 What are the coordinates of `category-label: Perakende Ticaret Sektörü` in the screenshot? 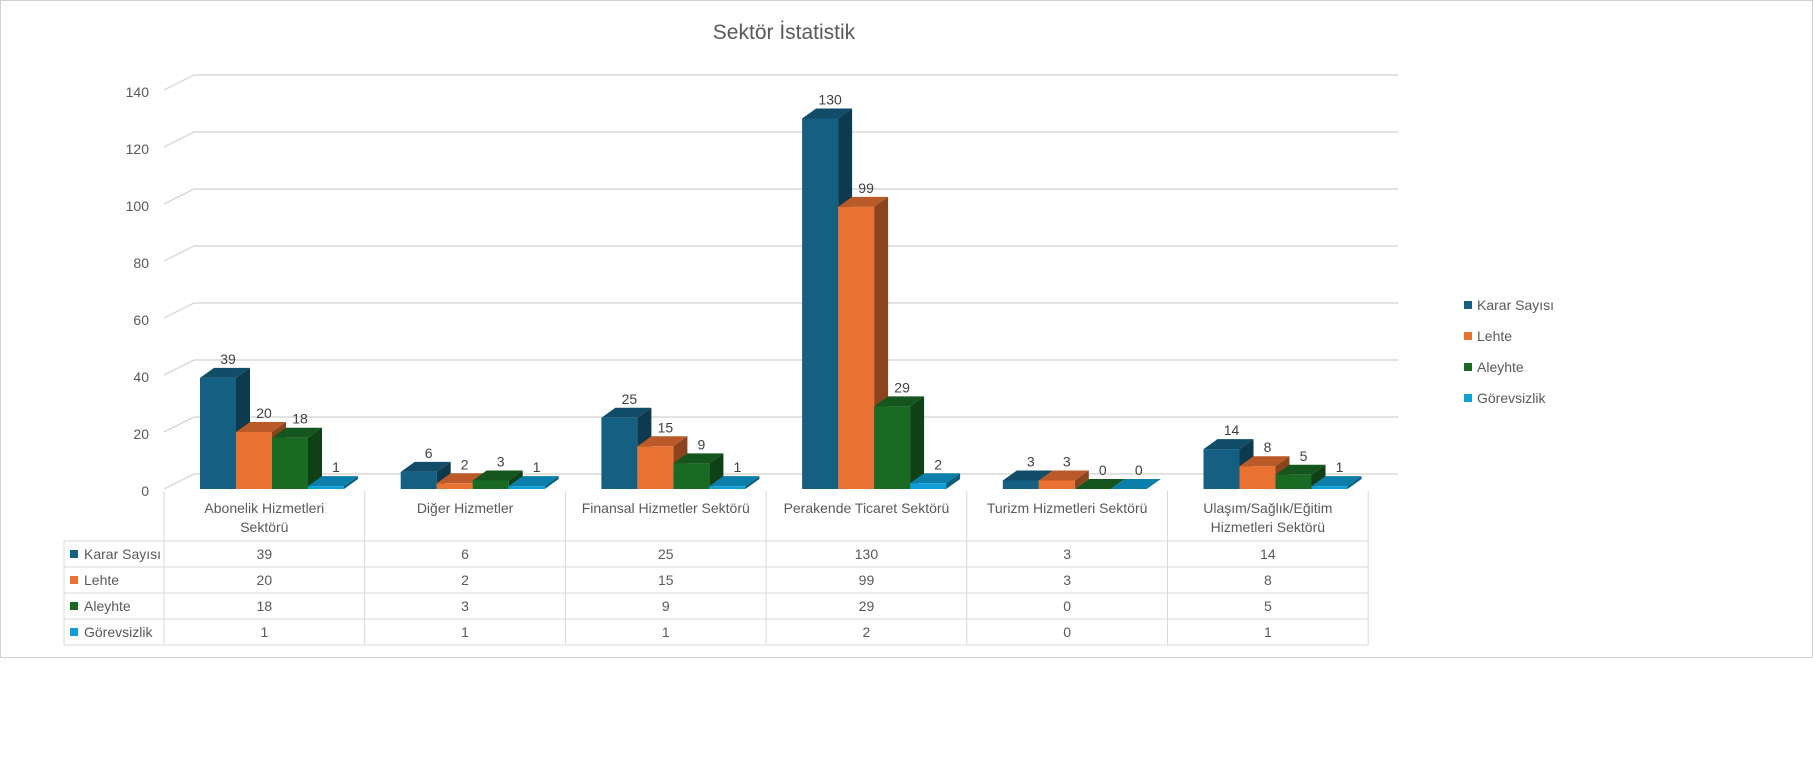 It's located at (867, 508).